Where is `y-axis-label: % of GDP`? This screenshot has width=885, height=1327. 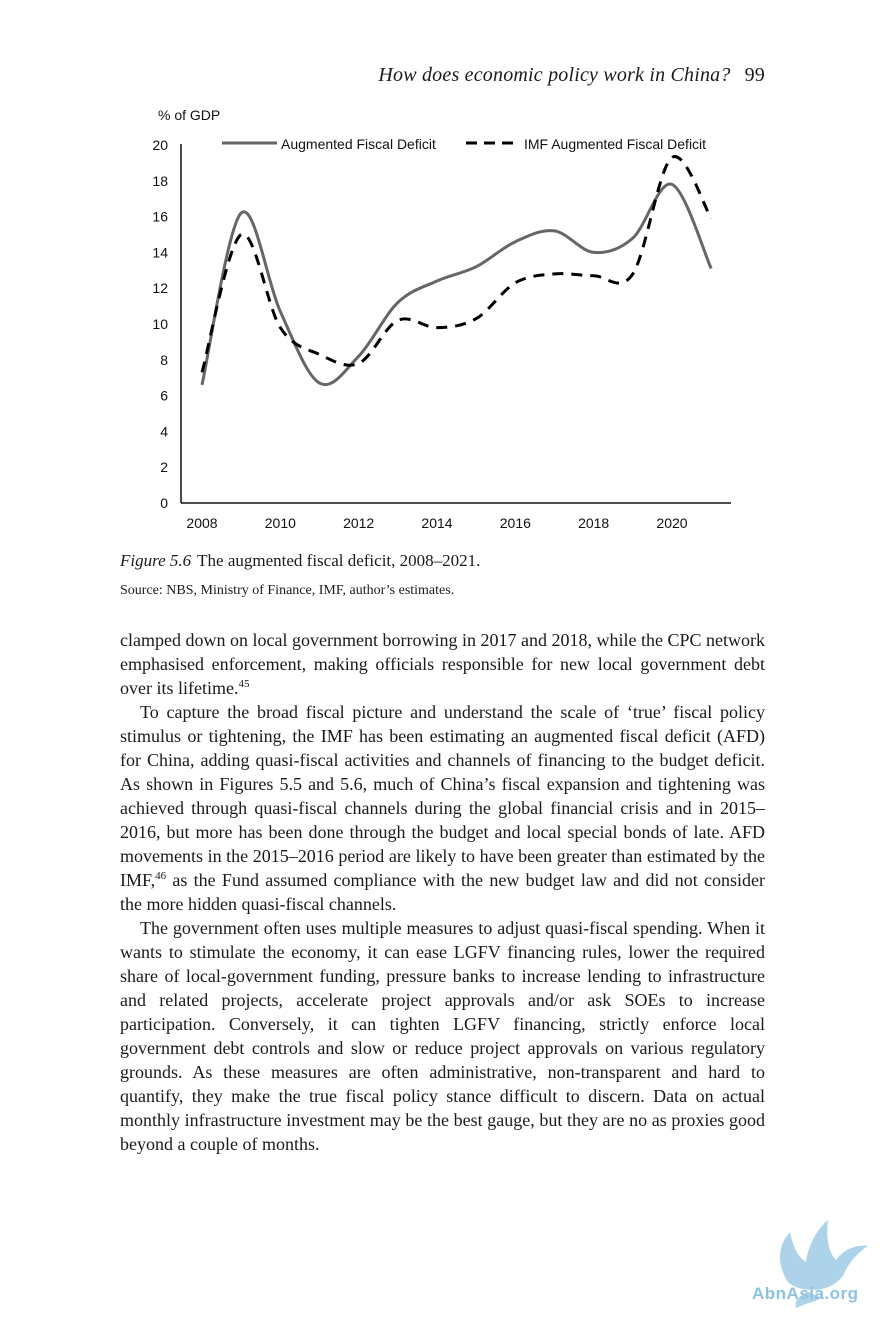 y-axis-label: % of GDP is located at coordinates (189, 115).